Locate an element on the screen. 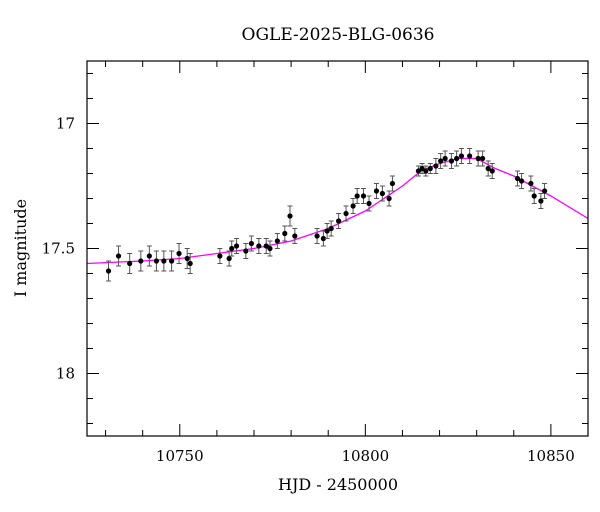 The width and height of the screenshot is (600, 512). x-tick-label: 10800 is located at coordinates (365, 456).